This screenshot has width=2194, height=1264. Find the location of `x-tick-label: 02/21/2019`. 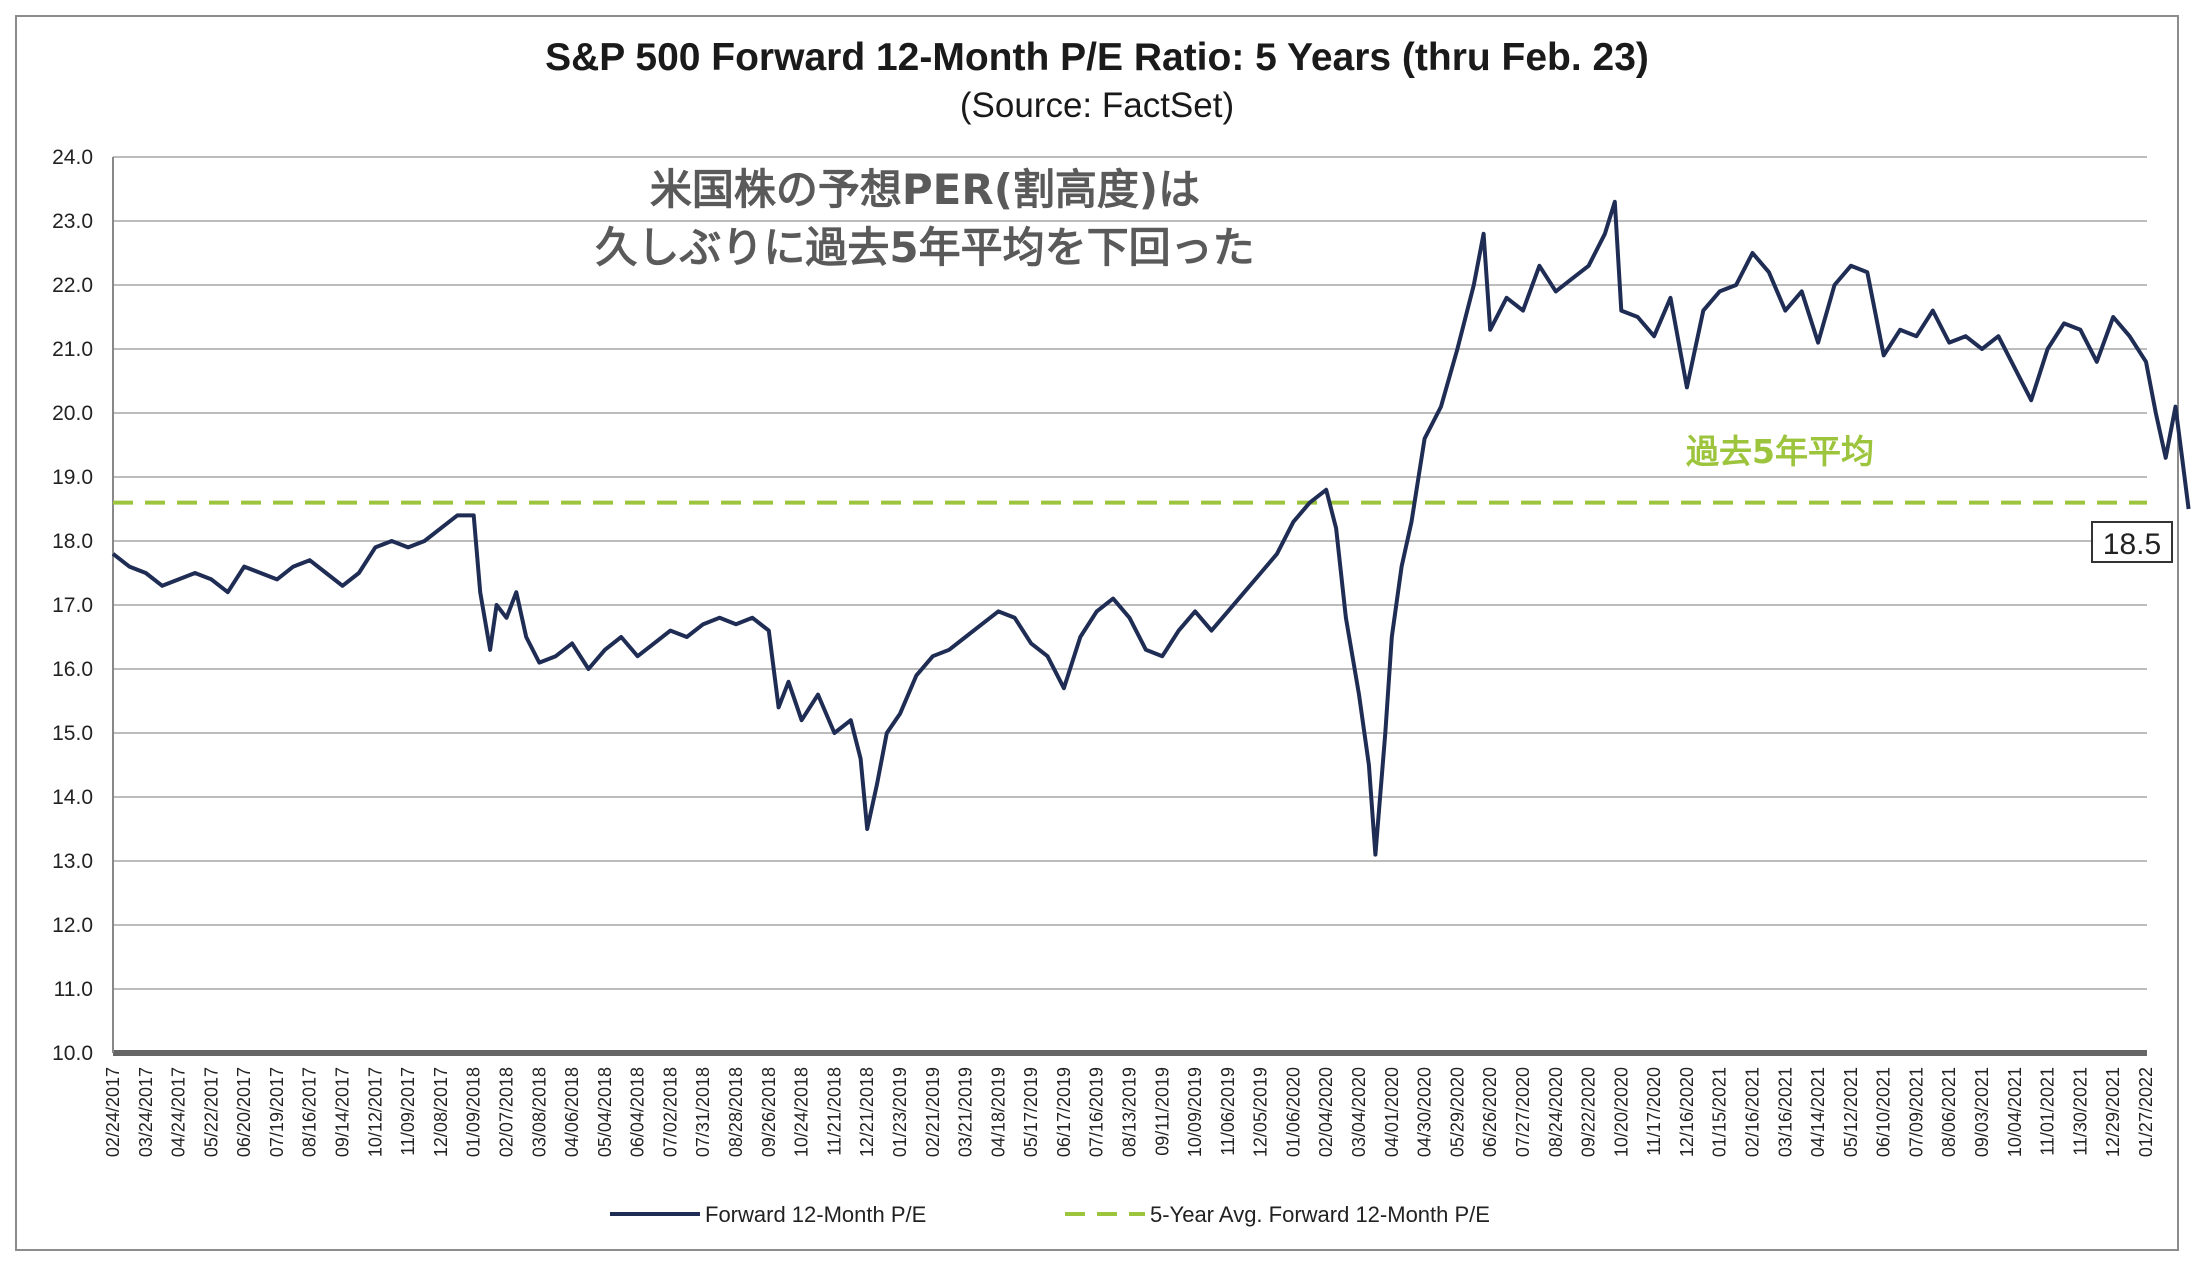

x-tick-label: 02/21/2019 is located at coordinates (933, 1112).